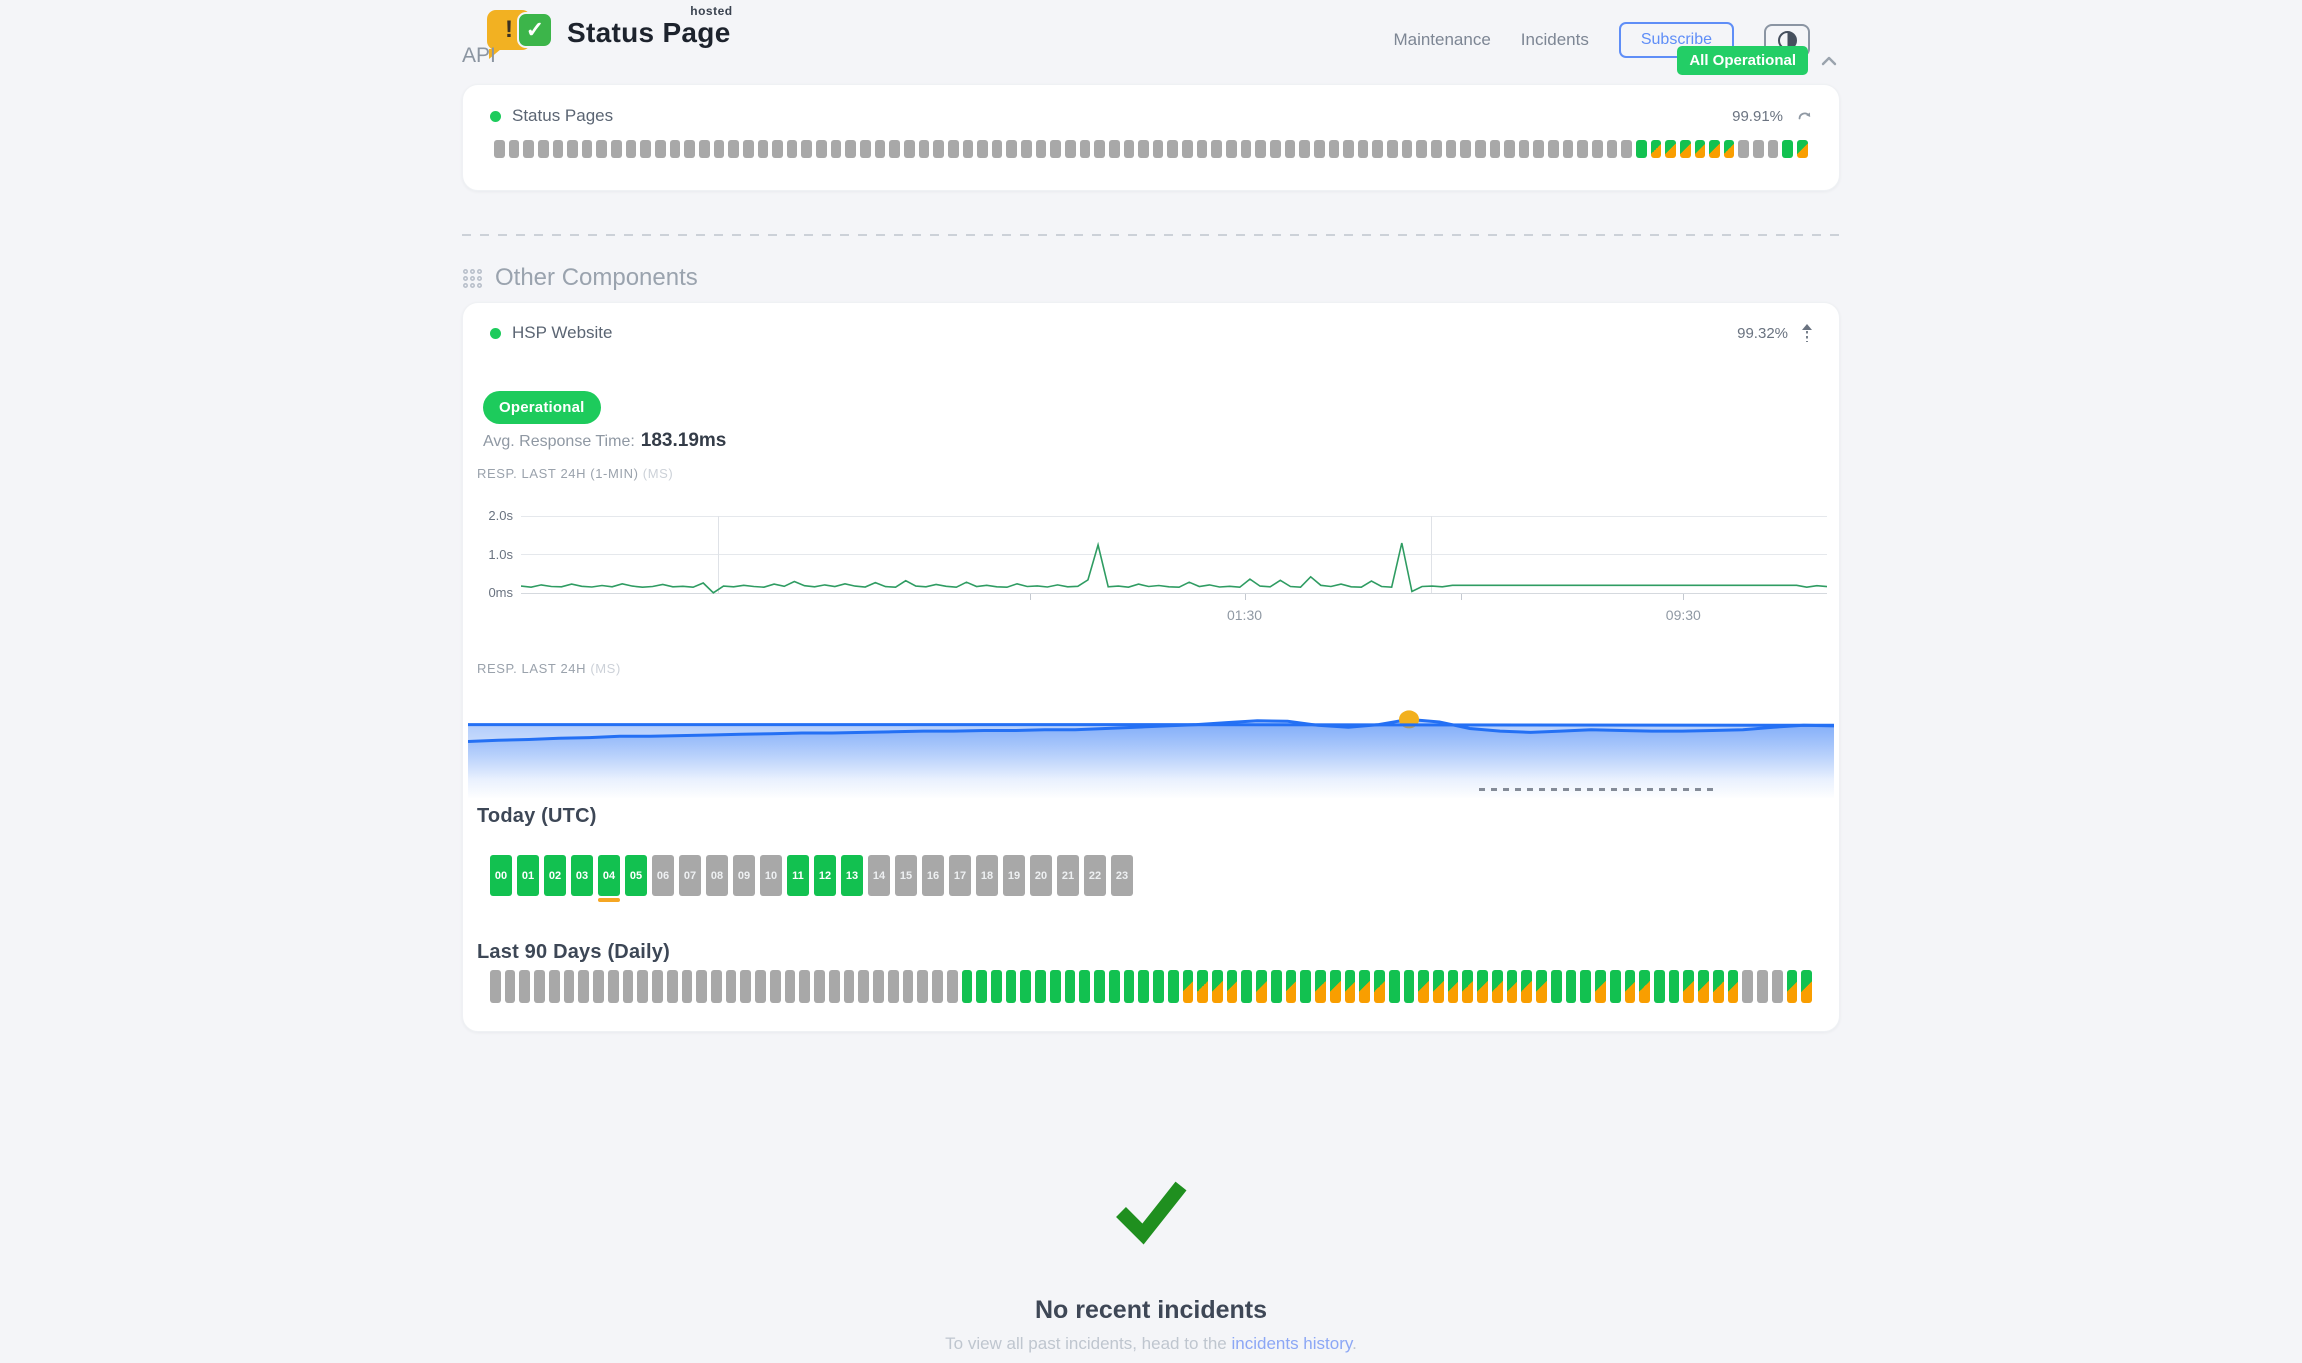  I want to click on hour-block-23: 23, so click(1122, 875).